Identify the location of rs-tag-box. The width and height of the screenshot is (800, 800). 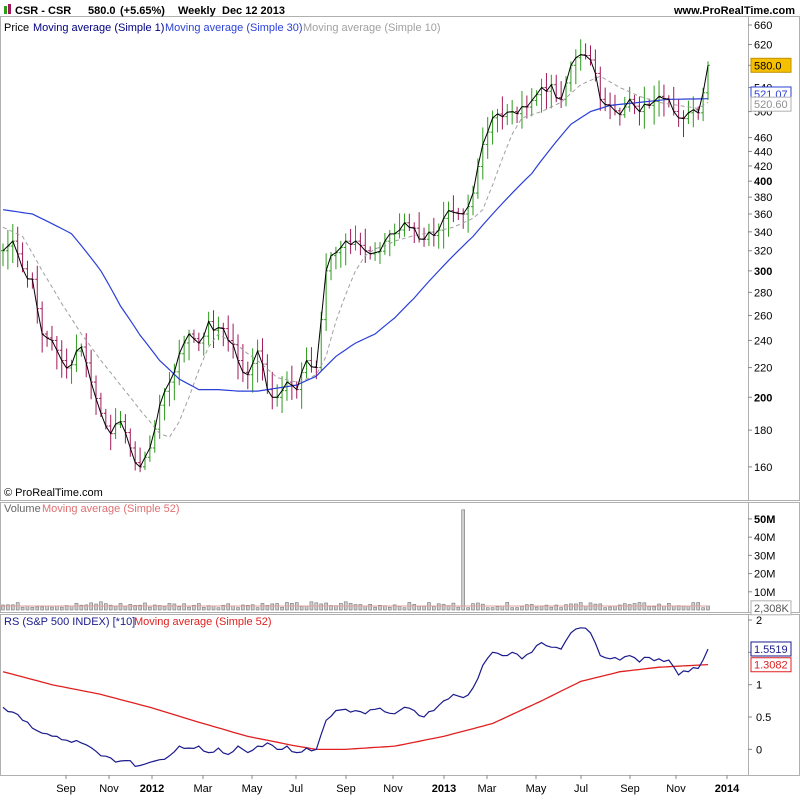
(771, 649).